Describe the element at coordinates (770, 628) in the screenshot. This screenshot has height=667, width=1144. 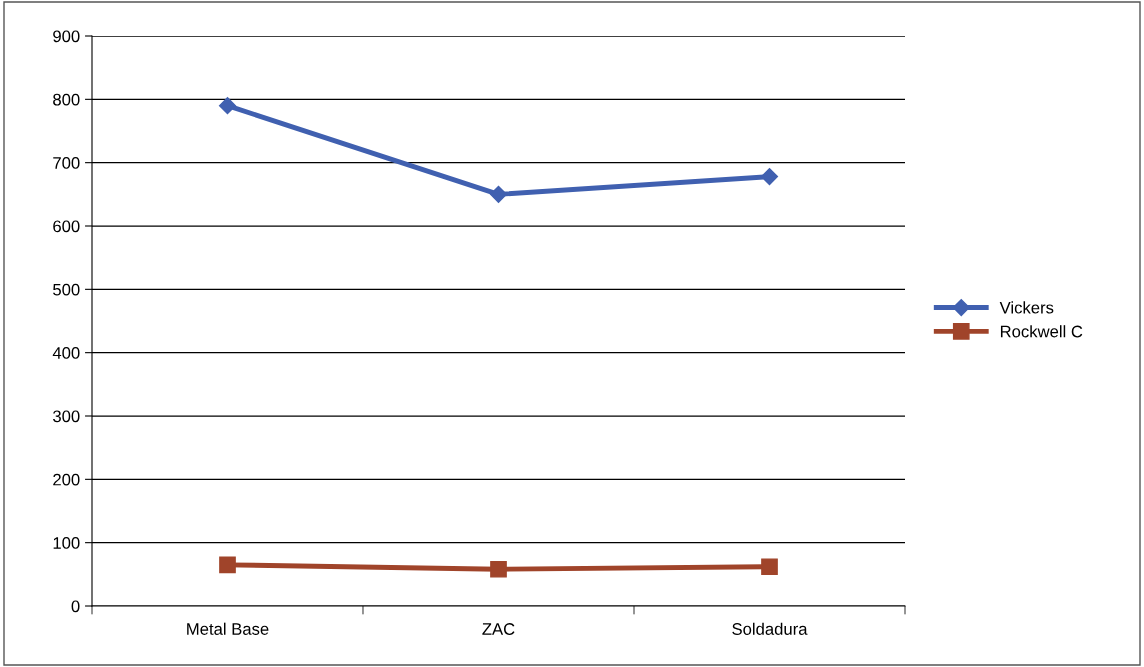
I see `x-tick-label: Soldadura` at that location.